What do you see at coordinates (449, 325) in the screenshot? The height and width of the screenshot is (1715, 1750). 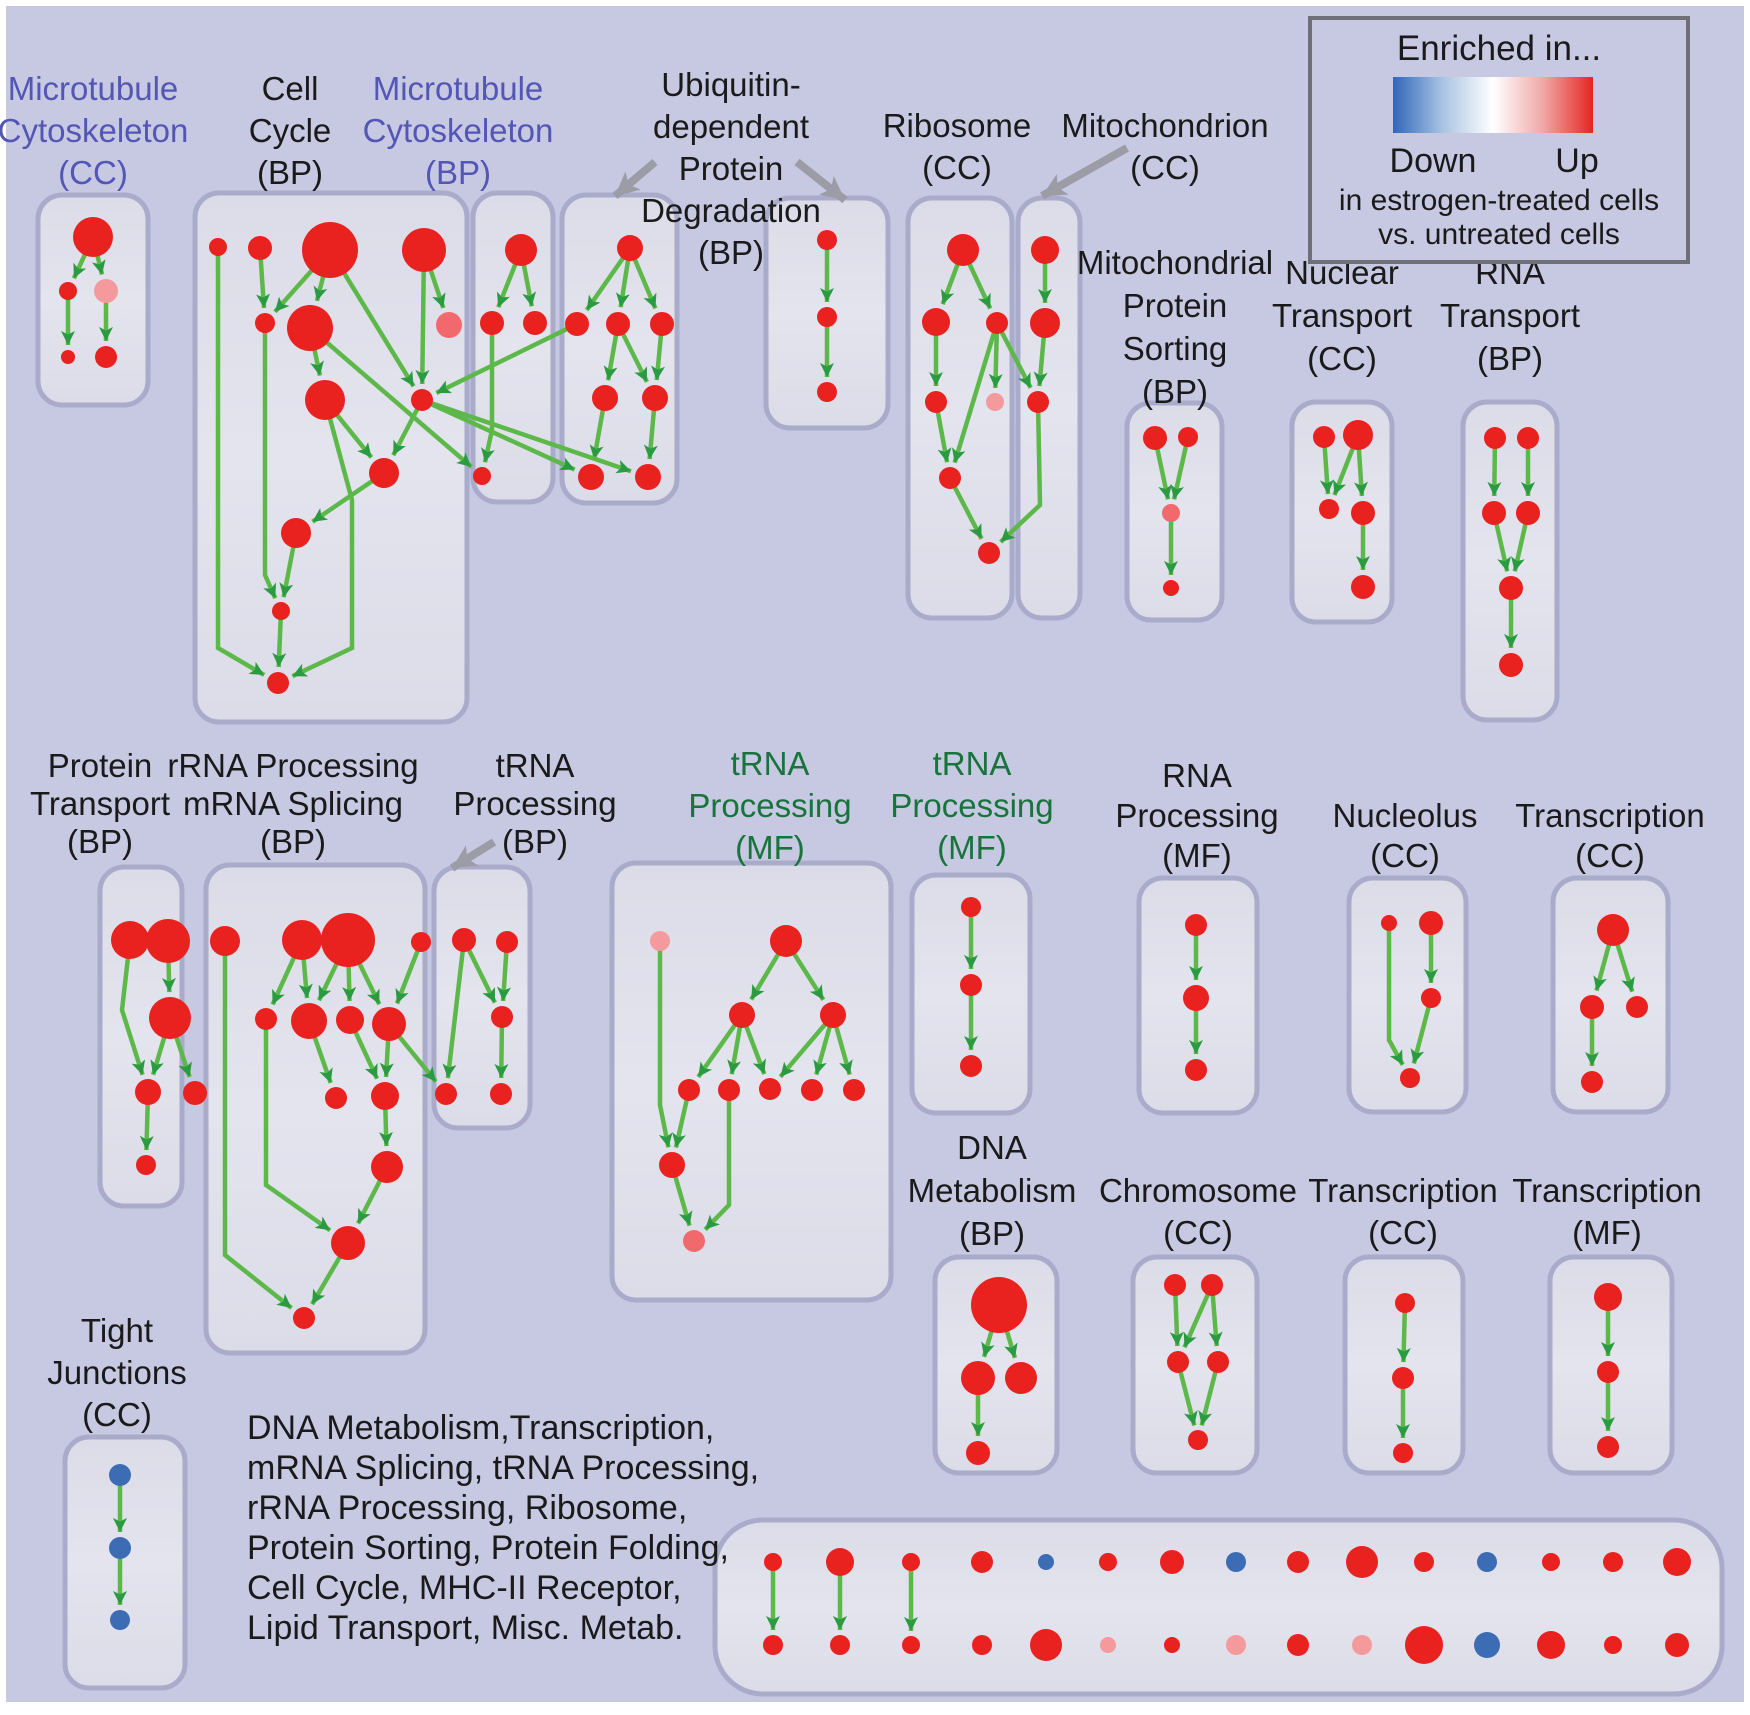 I see `go-term-node-cc-n7` at bounding box center [449, 325].